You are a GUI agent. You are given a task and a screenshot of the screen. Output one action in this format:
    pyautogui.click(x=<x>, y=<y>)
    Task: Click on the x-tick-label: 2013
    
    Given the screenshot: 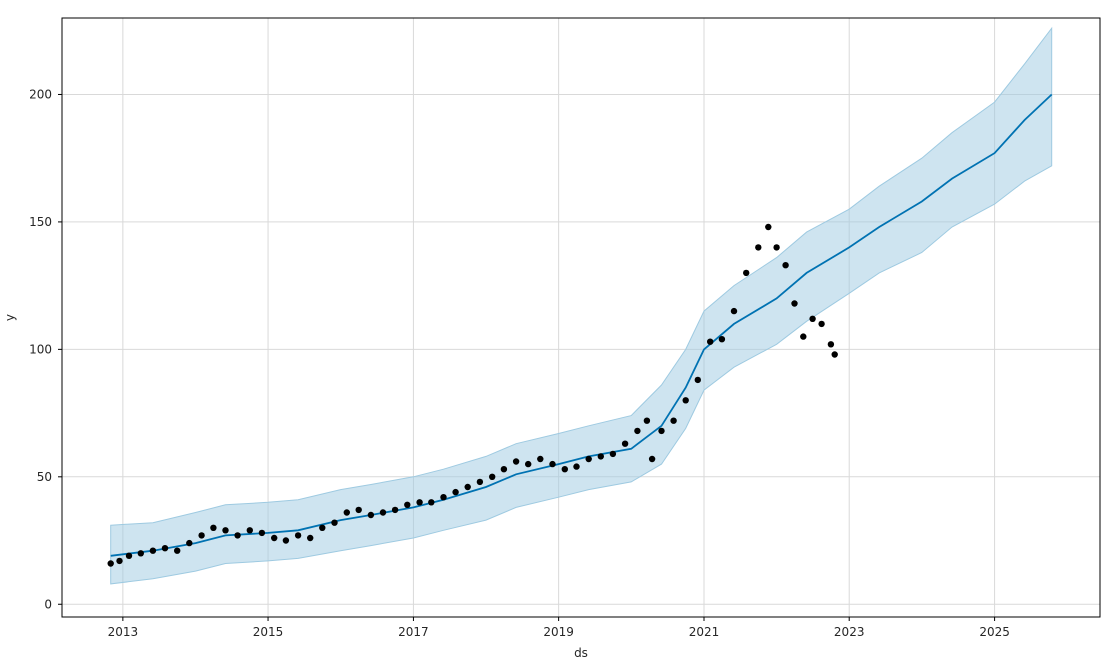 What is the action you would take?
    pyautogui.click(x=123, y=632)
    